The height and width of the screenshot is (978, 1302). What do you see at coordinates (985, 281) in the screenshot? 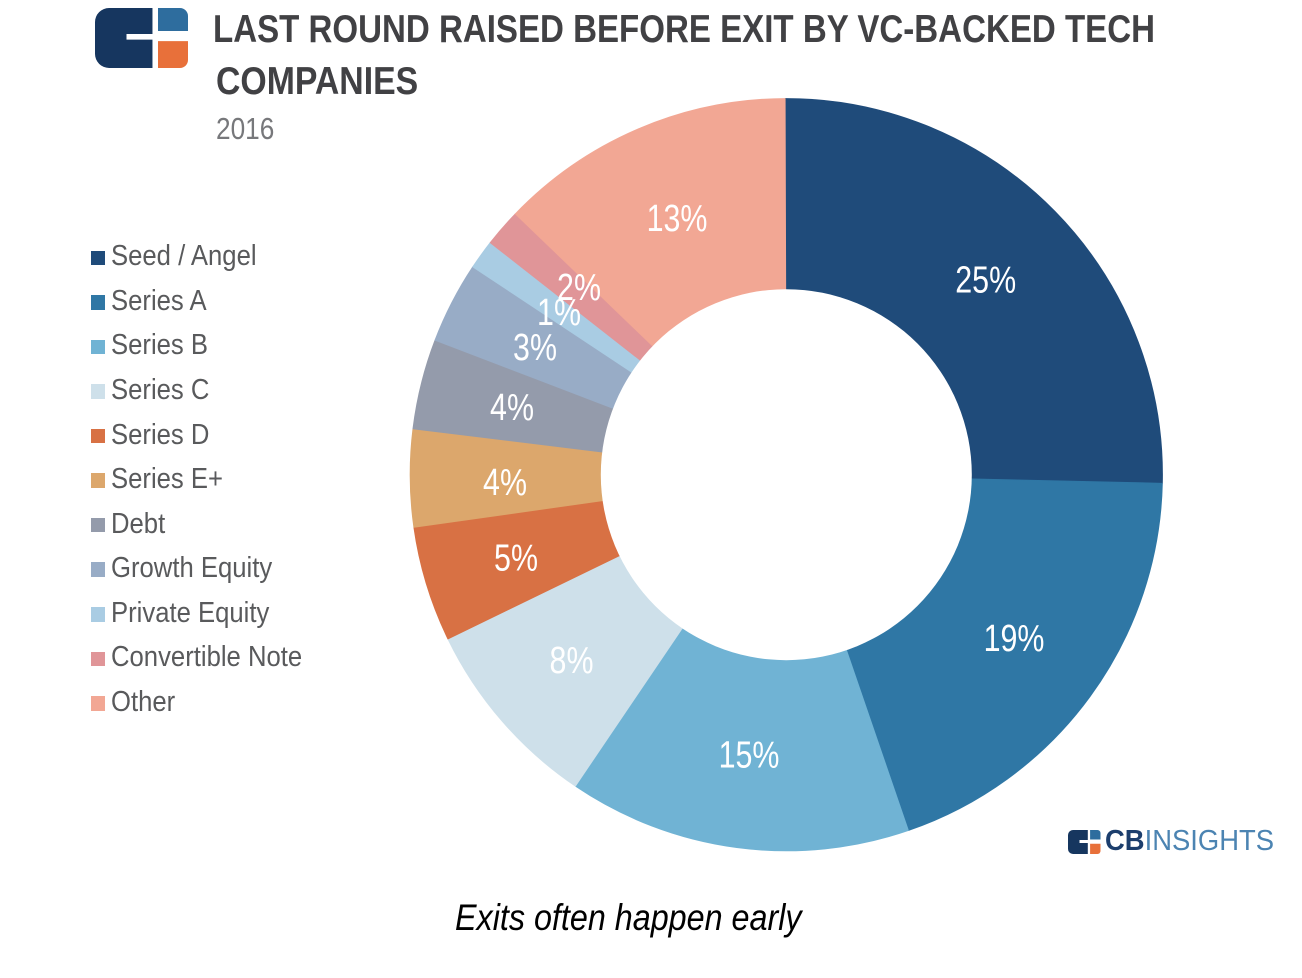
I see `svg-text: 25%` at bounding box center [985, 281].